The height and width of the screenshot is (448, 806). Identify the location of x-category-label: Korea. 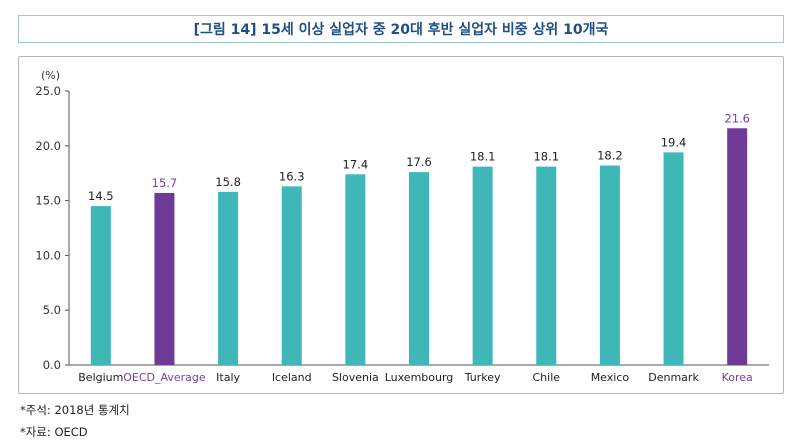
(737, 377).